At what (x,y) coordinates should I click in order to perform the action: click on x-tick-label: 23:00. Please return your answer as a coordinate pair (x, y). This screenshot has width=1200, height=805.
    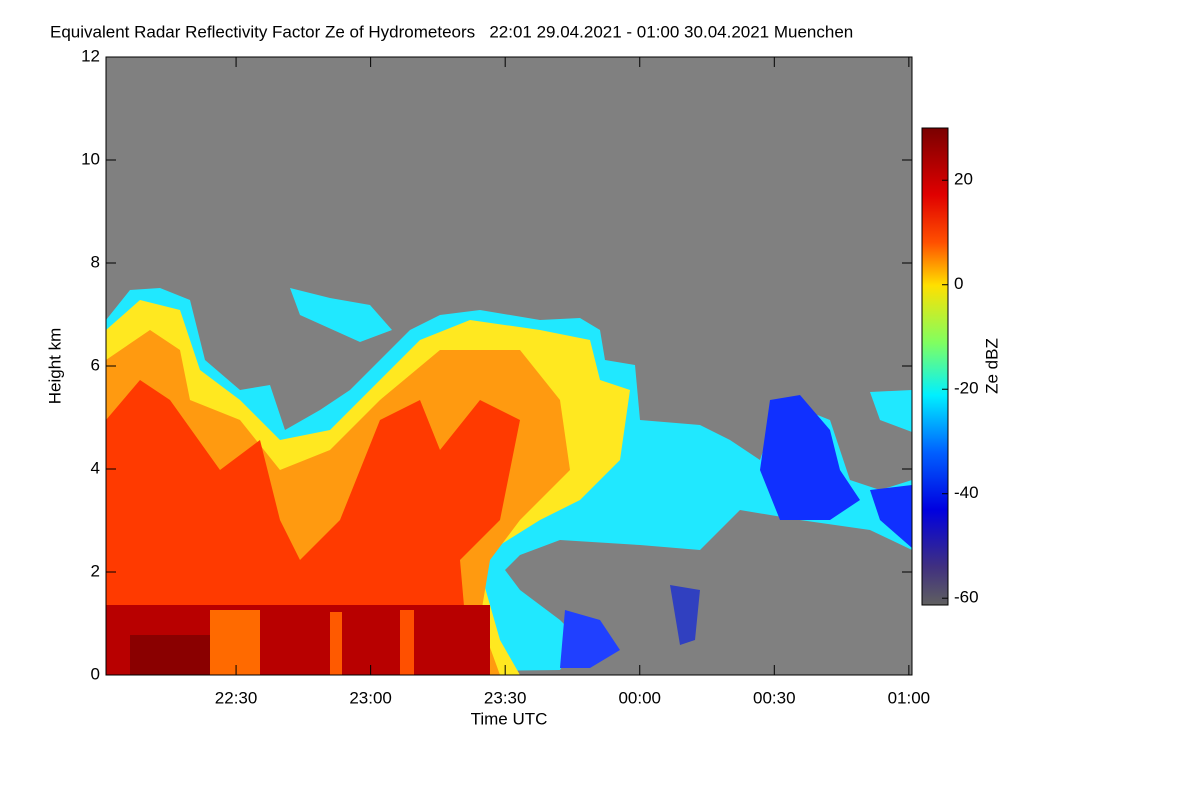
    Looking at the image, I should click on (370, 697).